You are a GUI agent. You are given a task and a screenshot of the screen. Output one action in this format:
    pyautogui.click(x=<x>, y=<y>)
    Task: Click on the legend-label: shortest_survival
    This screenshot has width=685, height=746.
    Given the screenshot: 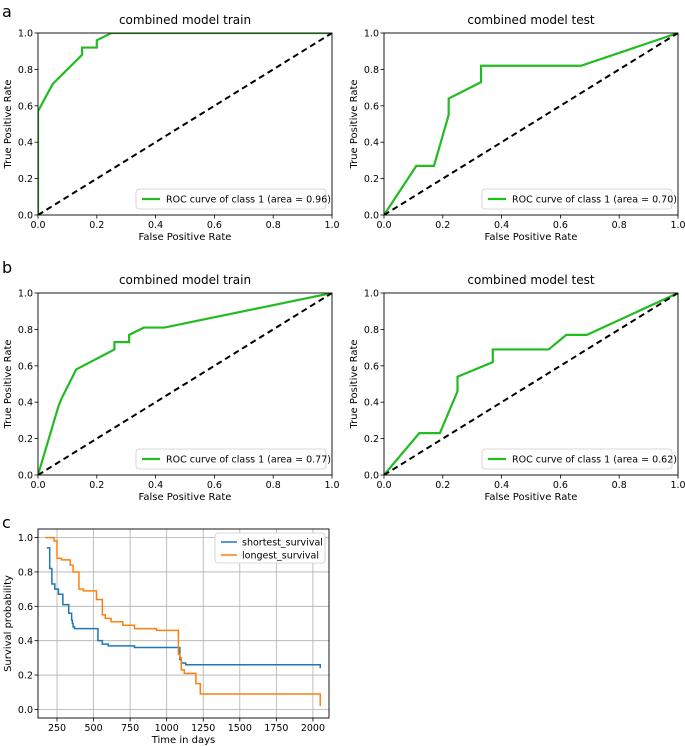 What is the action you would take?
    pyautogui.click(x=282, y=543)
    